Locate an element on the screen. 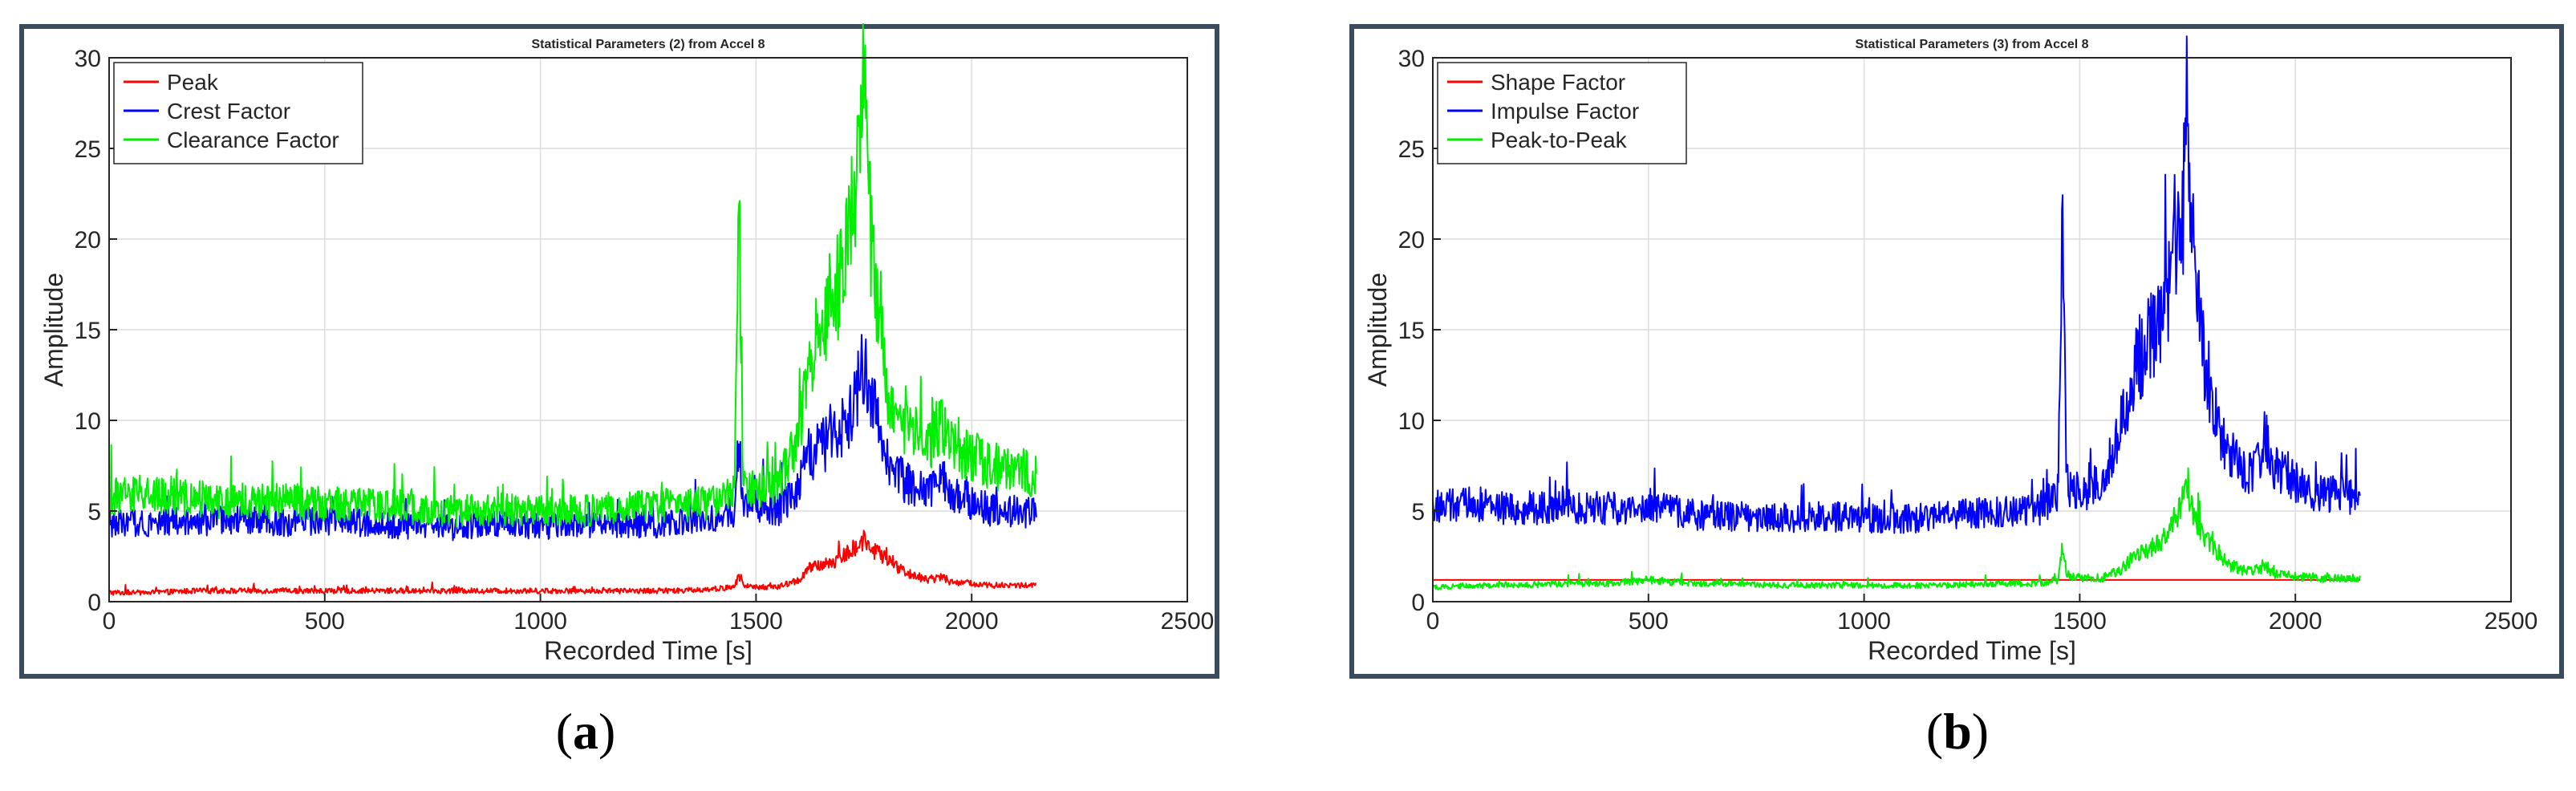  chart-a-legend-label: Crest Factor is located at coordinates (228, 111).